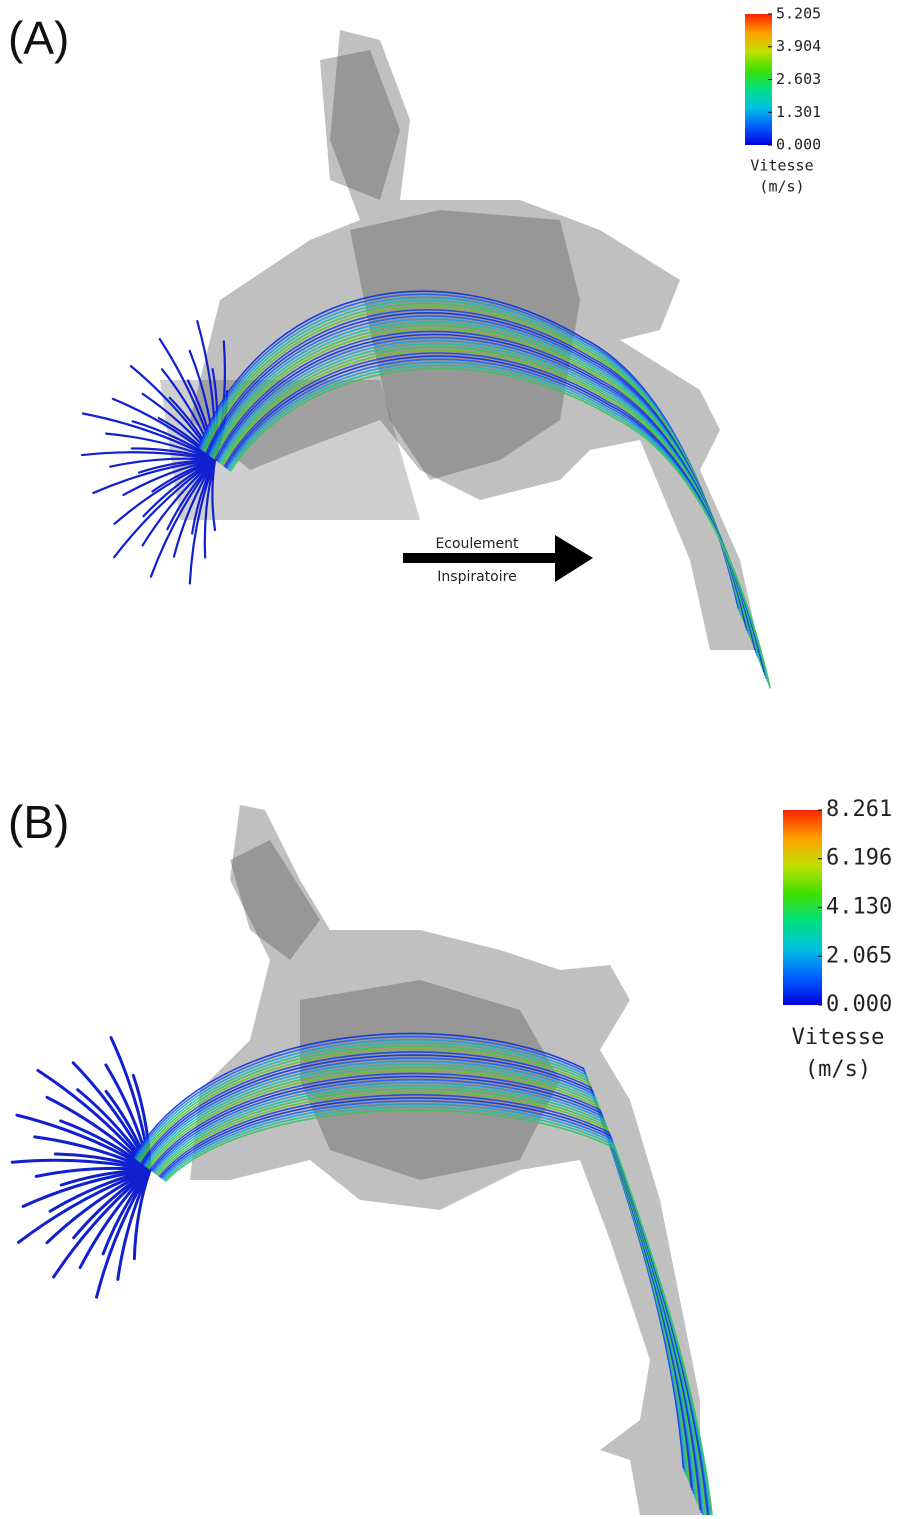  What do you see at coordinates (859, 809) in the screenshot?
I see `colorbar-tick-label: 8.261` at bounding box center [859, 809].